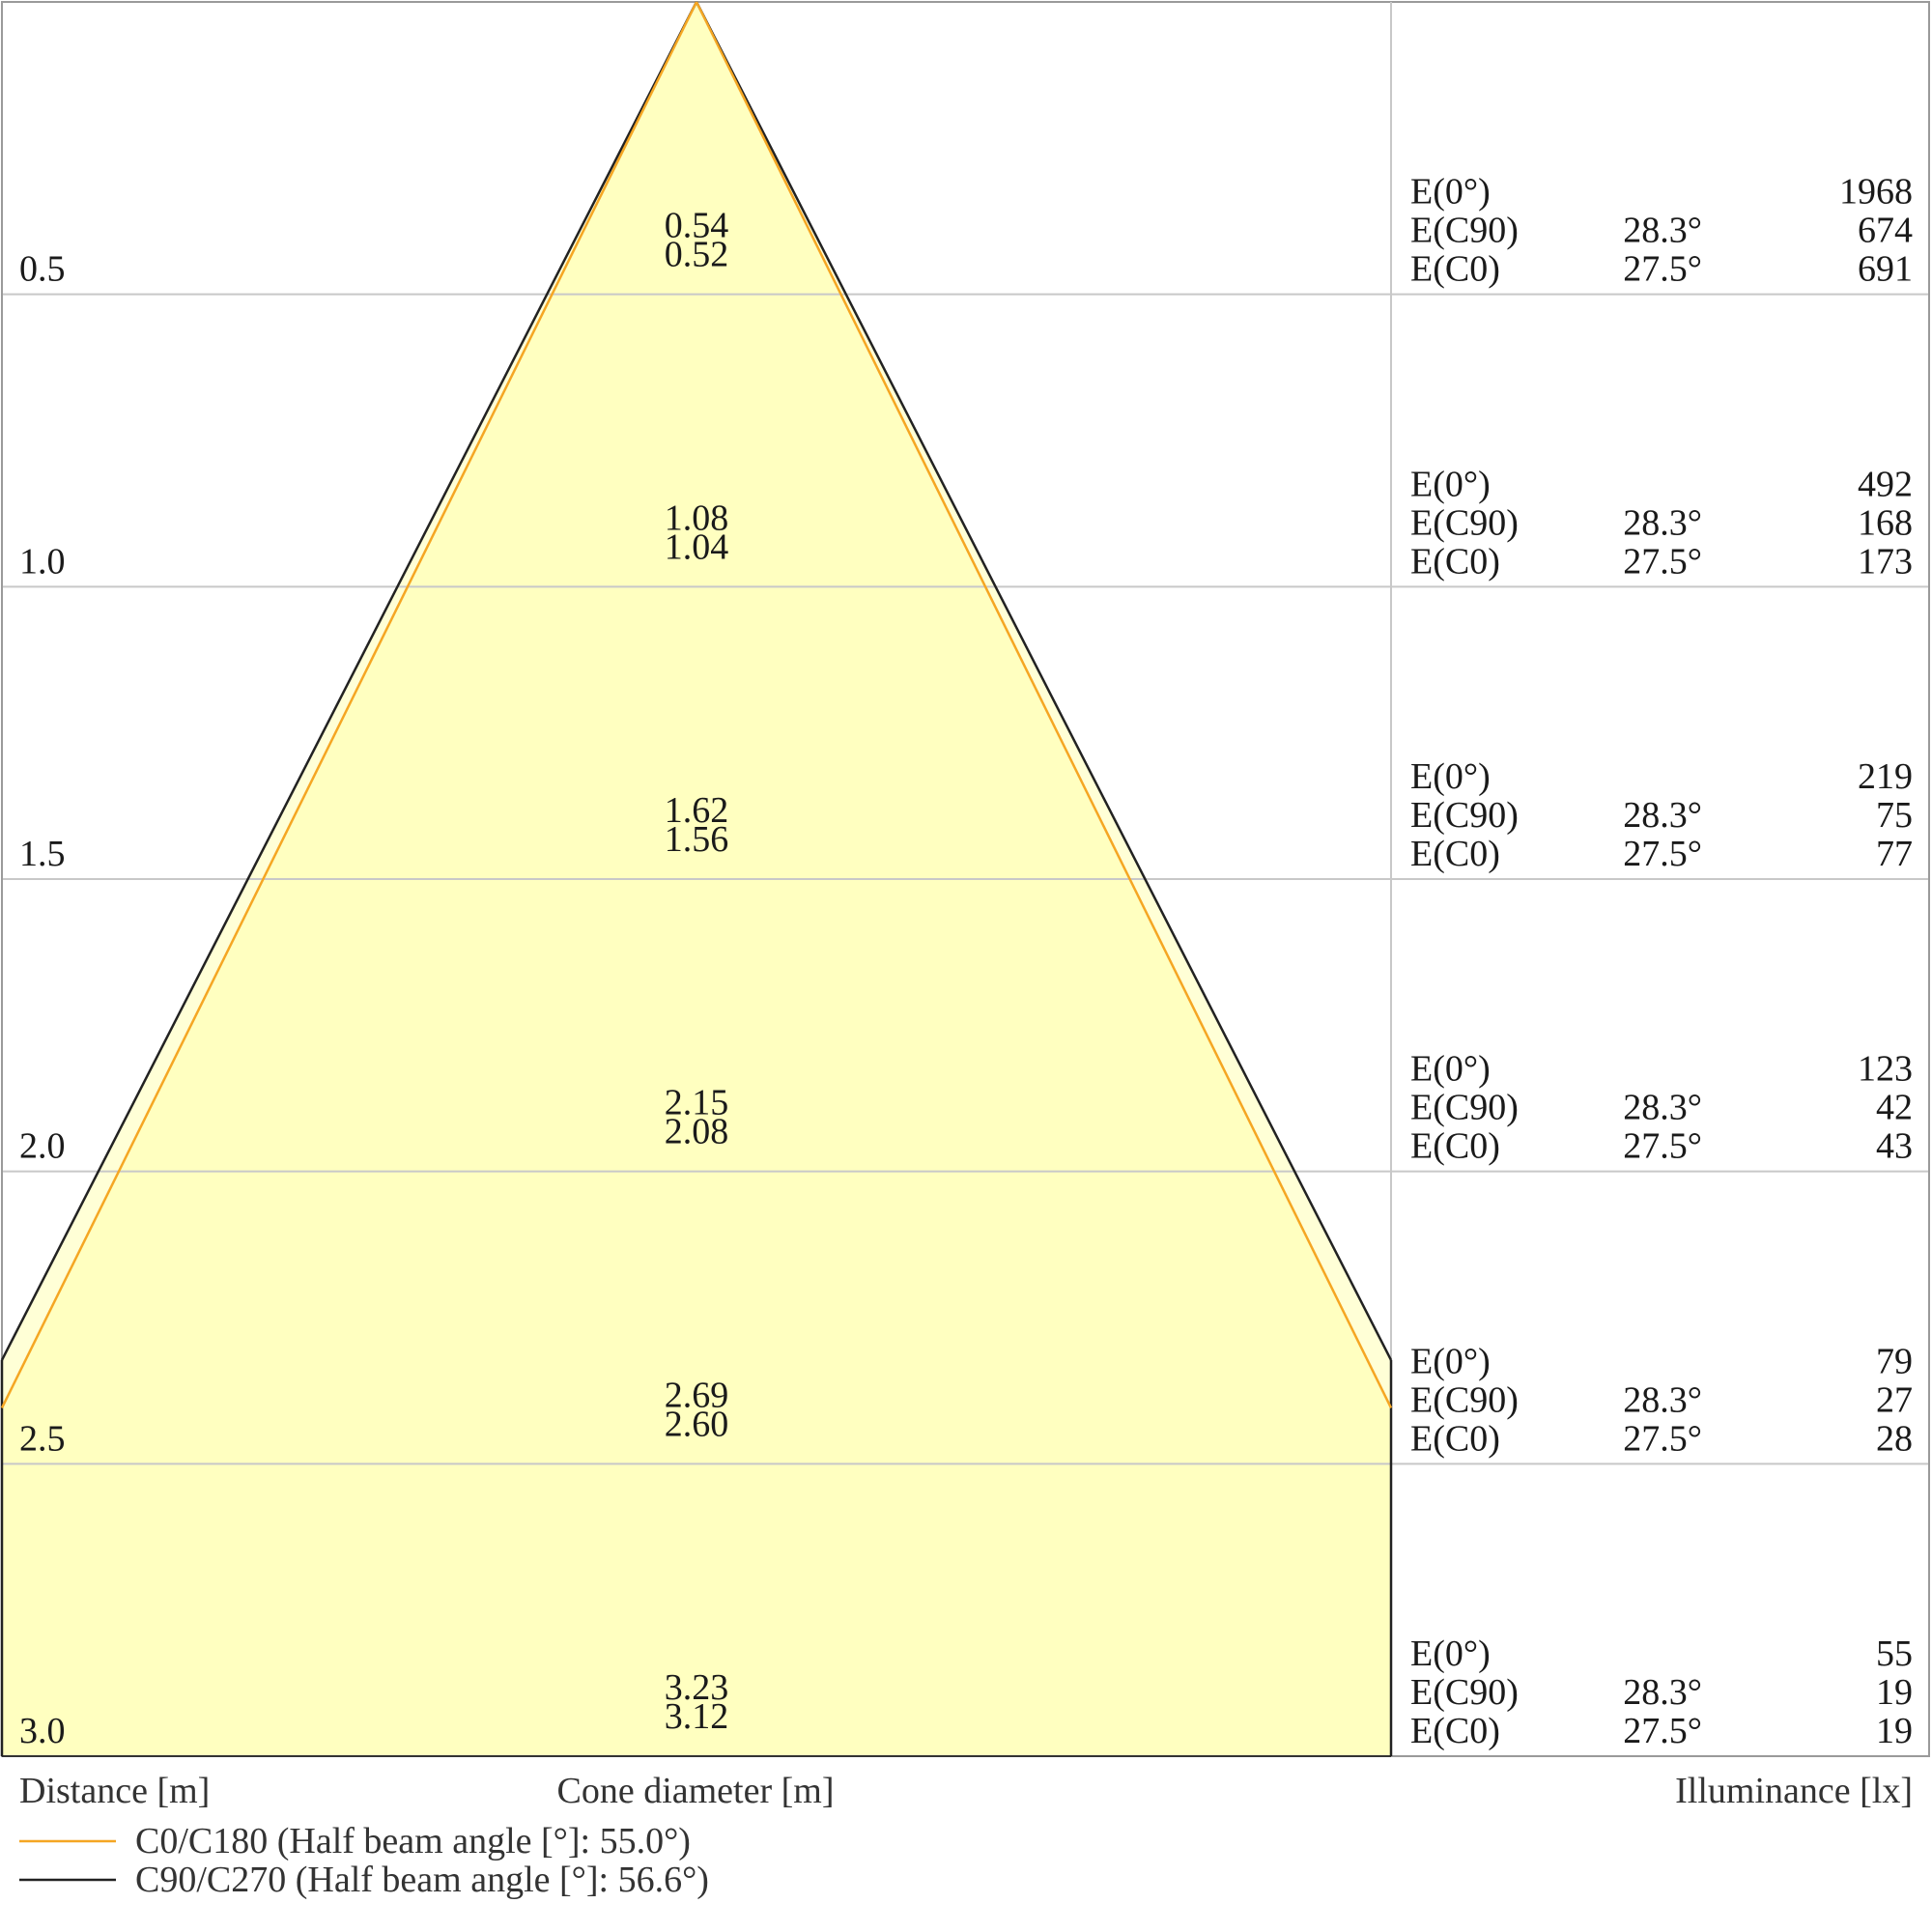  What do you see at coordinates (1885, 522) in the screenshot?
I see `e-c90-value: 168` at bounding box center [1885, 522].